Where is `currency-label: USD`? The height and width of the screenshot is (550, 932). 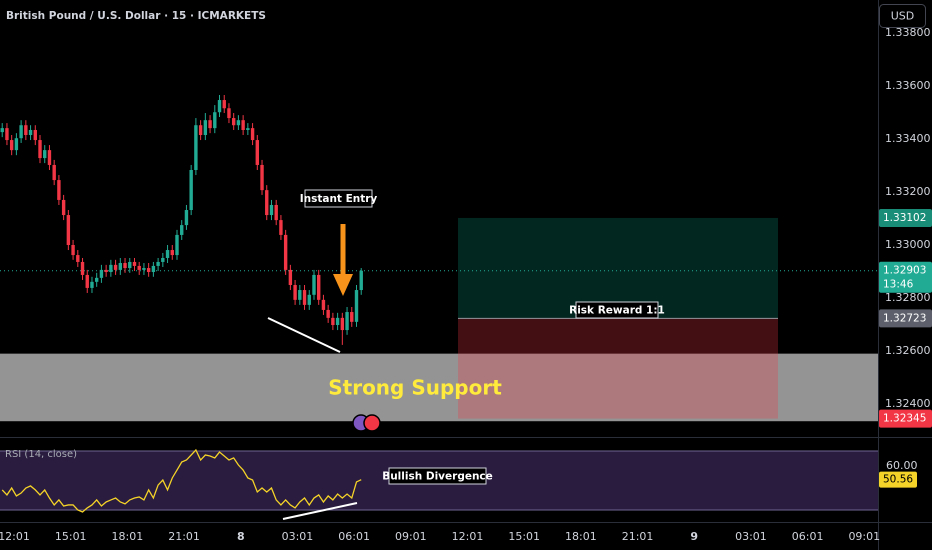
currency-label: USD is located at coordinates (903, 16).